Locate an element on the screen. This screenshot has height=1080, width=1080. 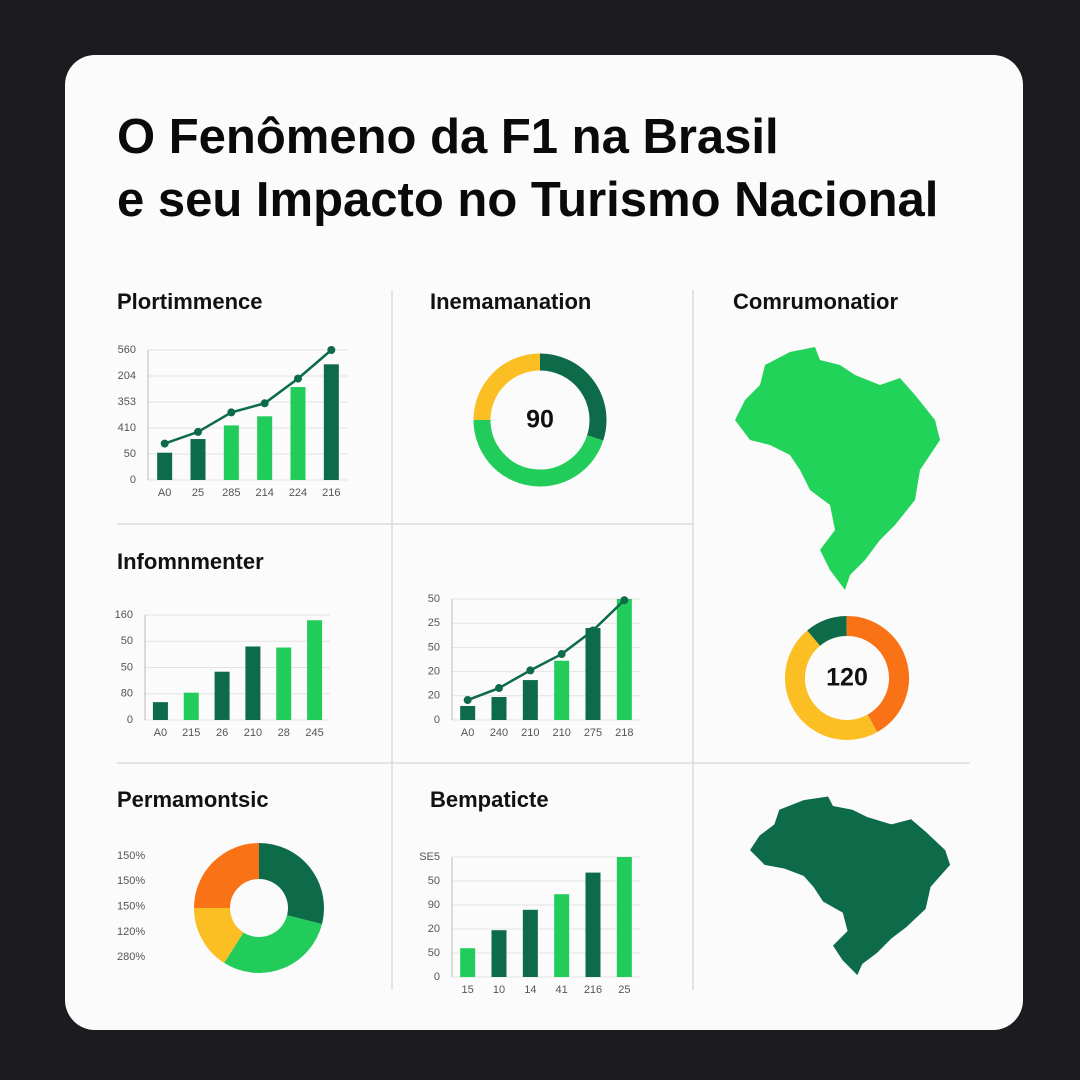
x-tick-label: 285 is located at coordinates (231, 493).